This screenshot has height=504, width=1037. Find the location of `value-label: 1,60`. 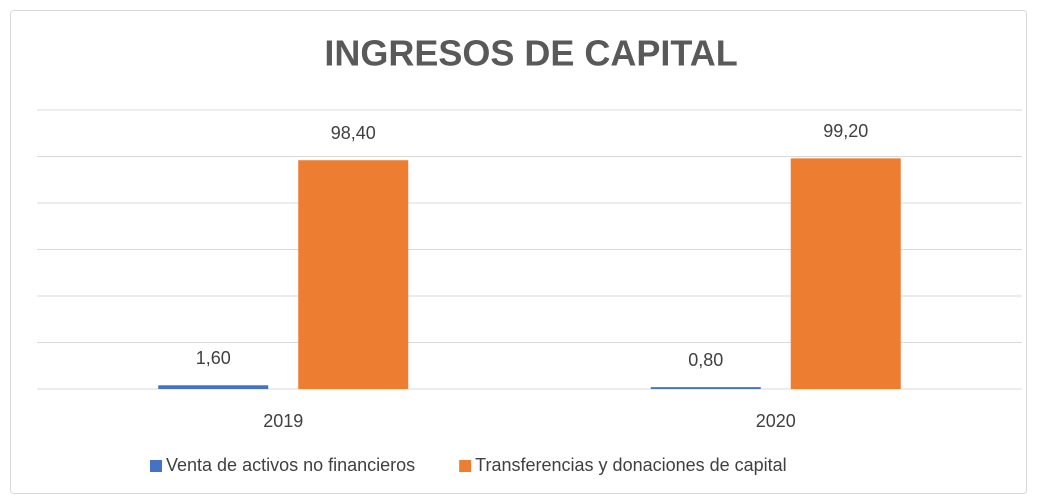

value-label: 1,60 is located at coordinates (213, 358).